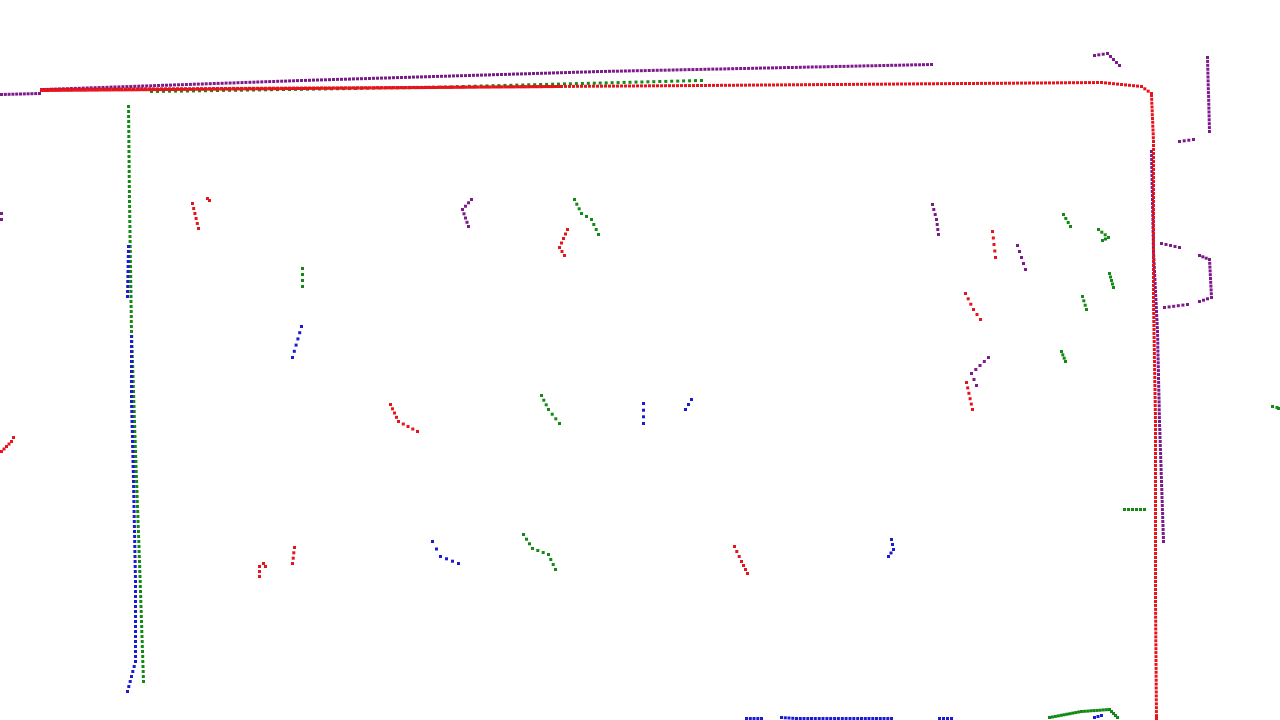 Image resolution: width=1280 pixels, height=720 pixels. Describe the element at coordinates (208, 199) in the screenshot. I see `scan-segment-red` at that location.